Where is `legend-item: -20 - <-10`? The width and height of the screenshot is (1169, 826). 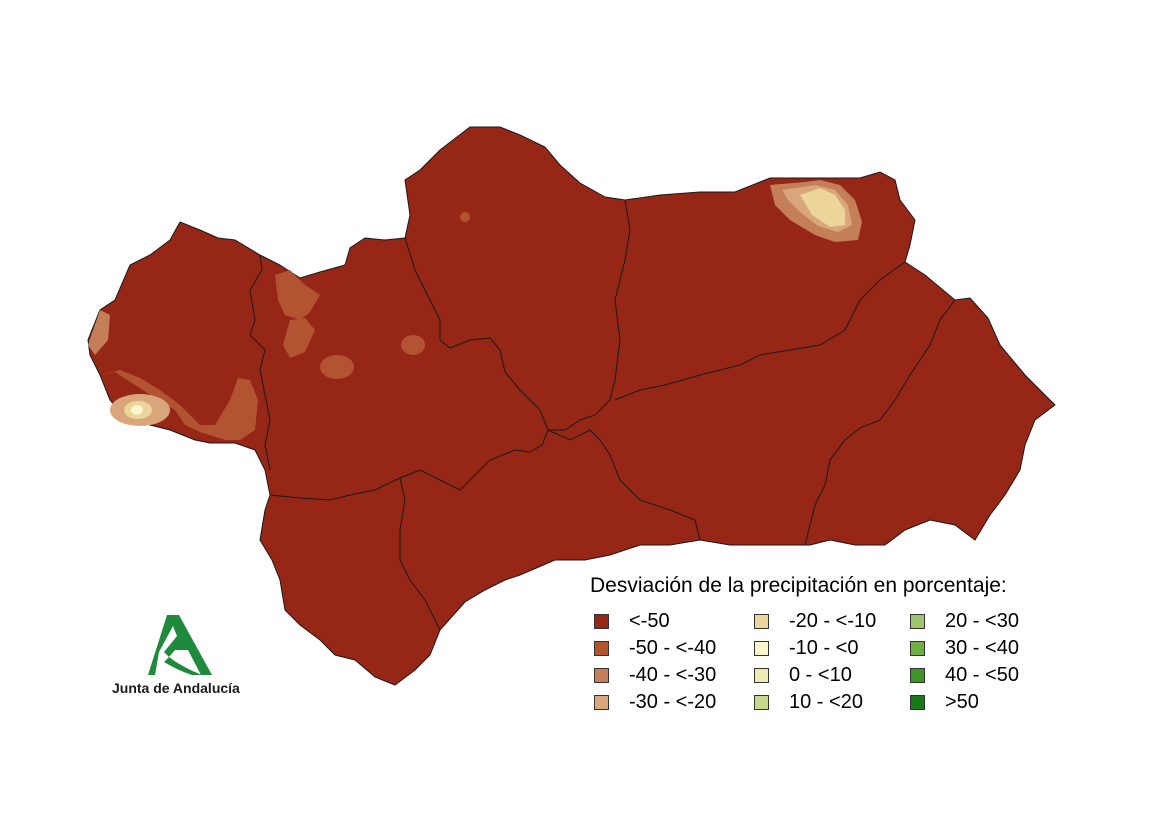
legend-item: -20 - <-10 is located at coordinates (815, 621).